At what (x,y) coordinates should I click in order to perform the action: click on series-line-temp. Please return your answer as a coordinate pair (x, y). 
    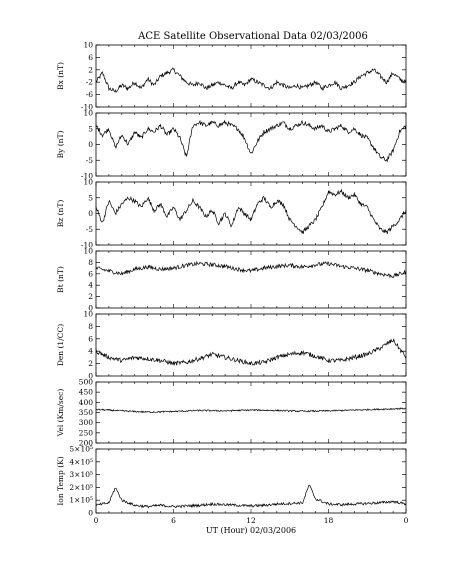
    Looking at the image, I should click on (251, 496).